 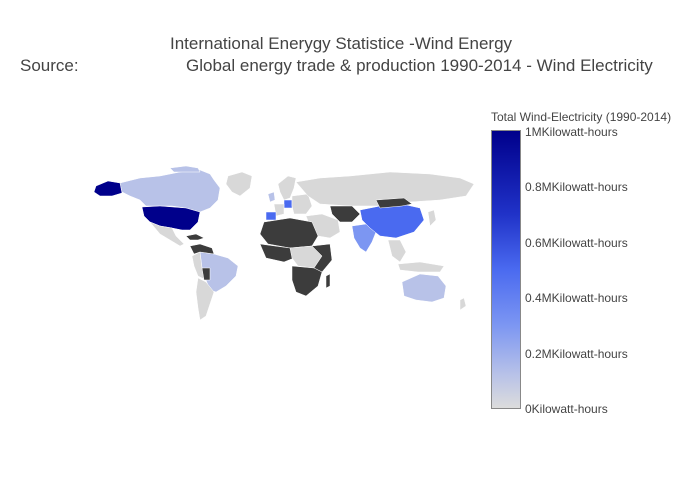 What do you see at coordinates (576, 354) in the screenshot?
I see `colorbar-tick-0.2m: 0.2MKilowatt-hours` at bounding box center [576, 354].